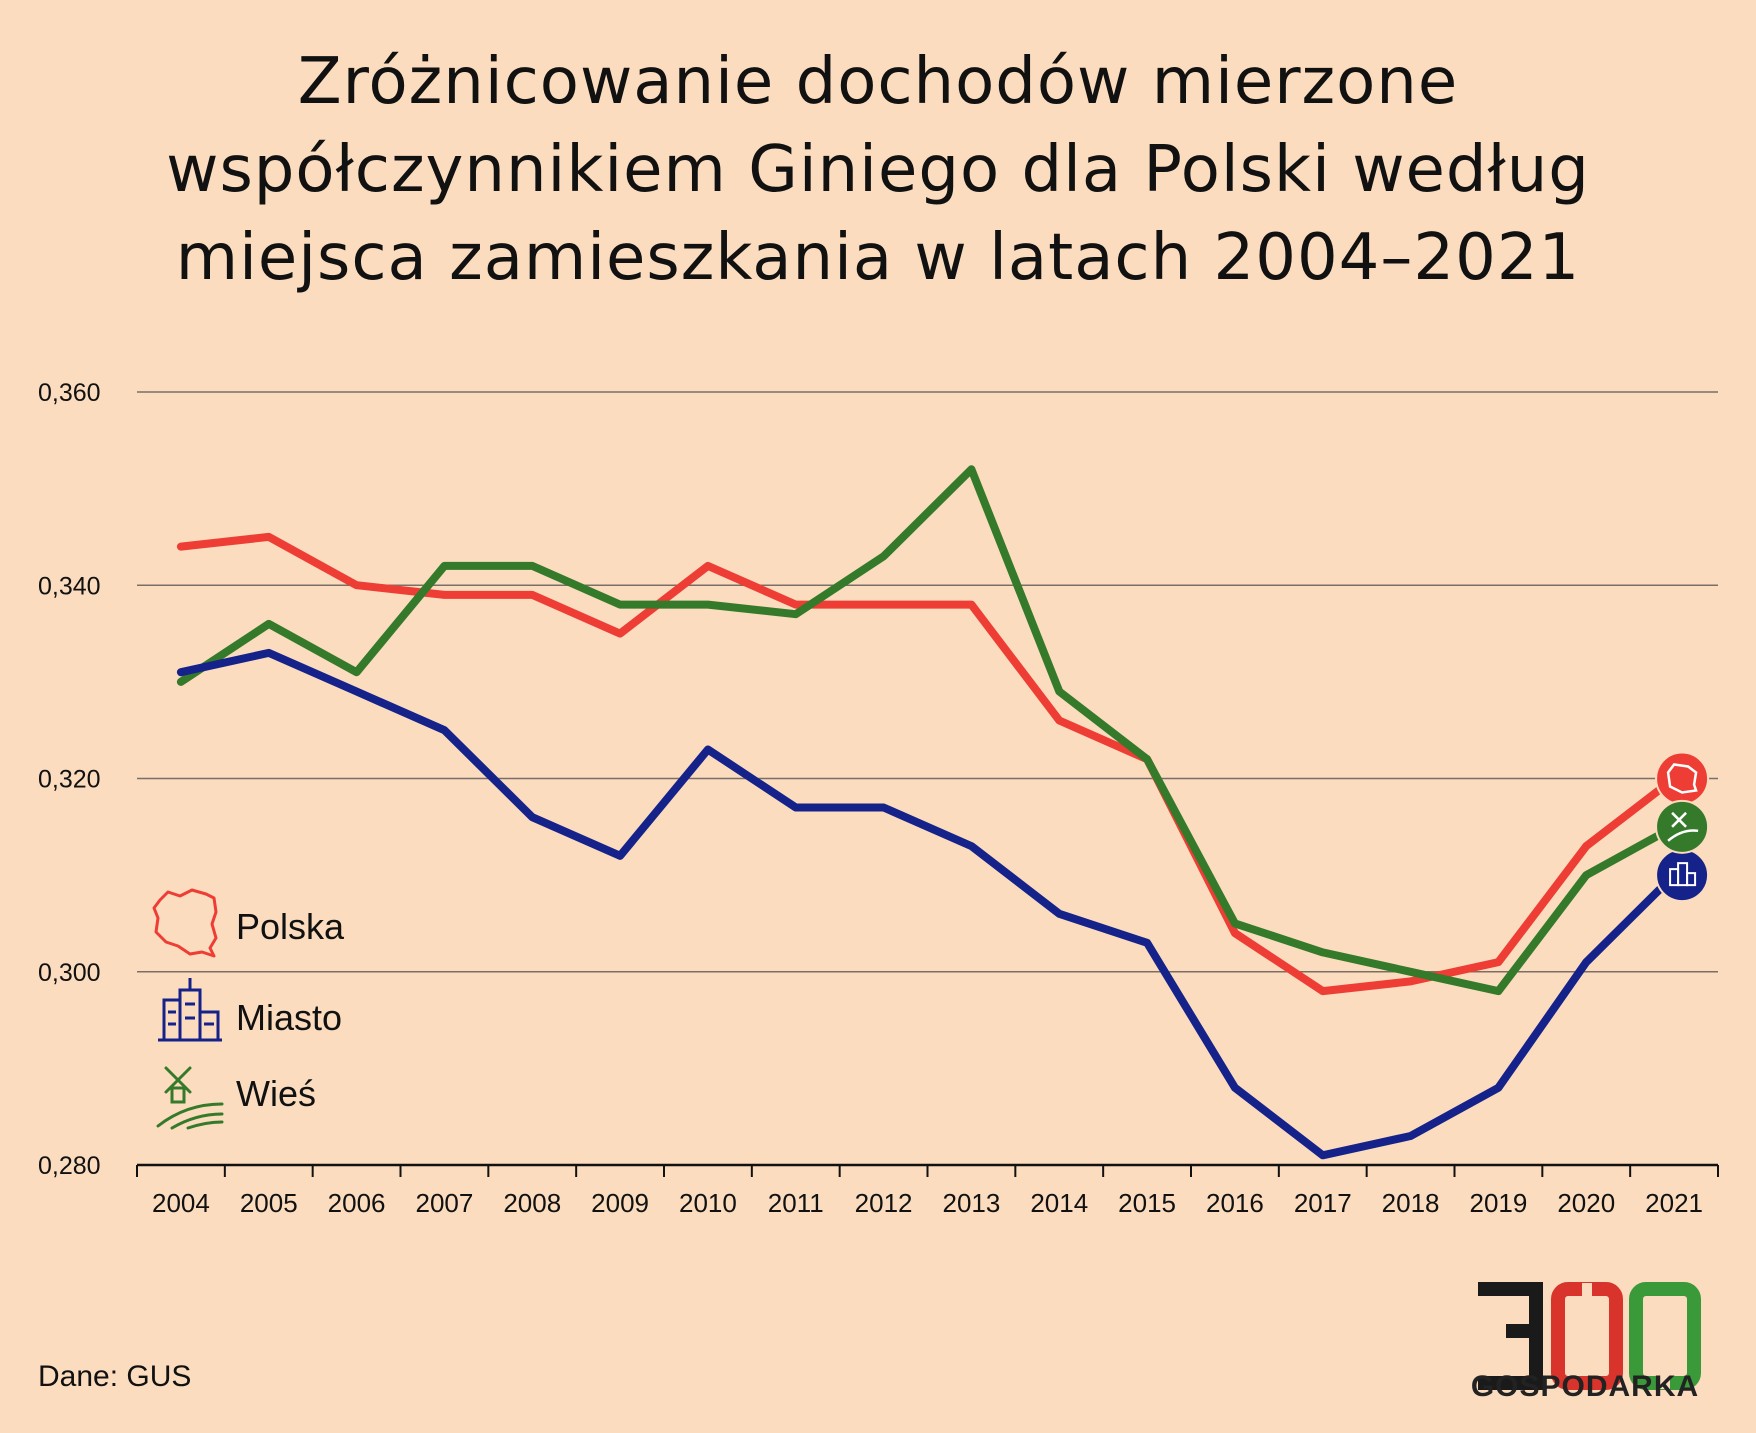 The width and height of the screenshot is (1756, 1433). Describe the element at coordinates (884, 1203) in the screenshot. I see `x-tick-label: 2012` at that location.